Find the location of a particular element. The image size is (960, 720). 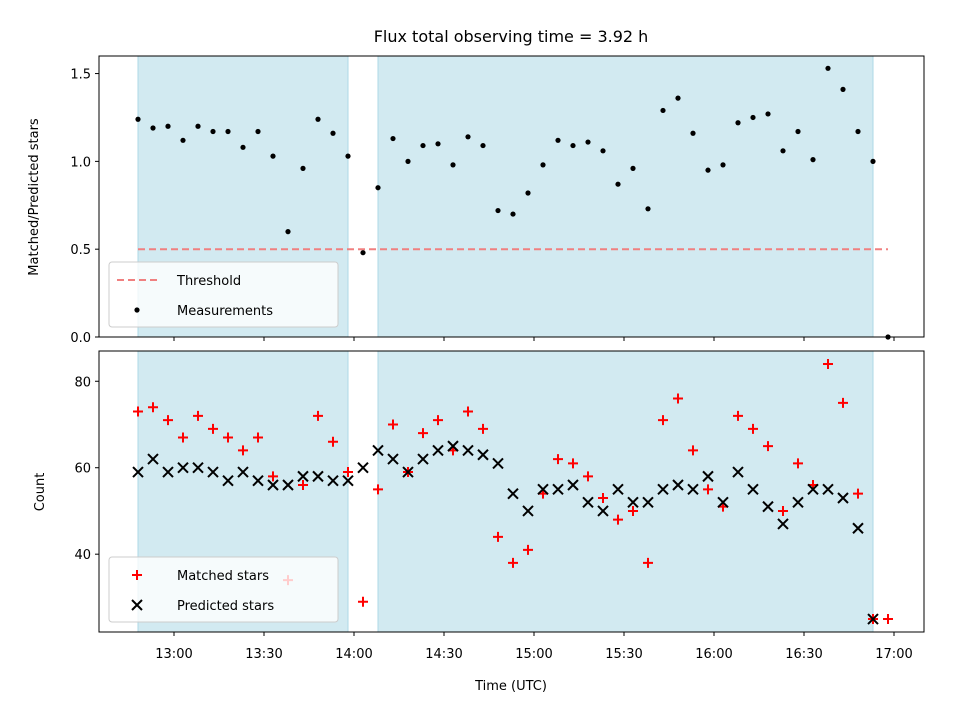

y-tick-label: 0.5 is located at coordinates (80, 250).